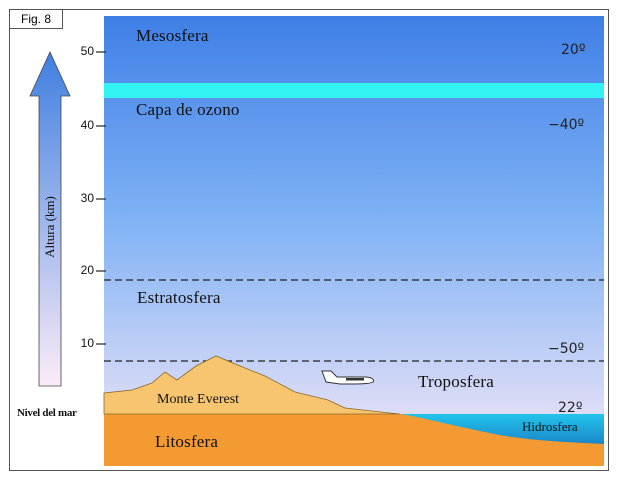 This screenshot has height=480, width=618. What do you see at coordinates (87, 125) in the screenshot?
I see `tick-label-40: 40` at bounding box center [87, 125].